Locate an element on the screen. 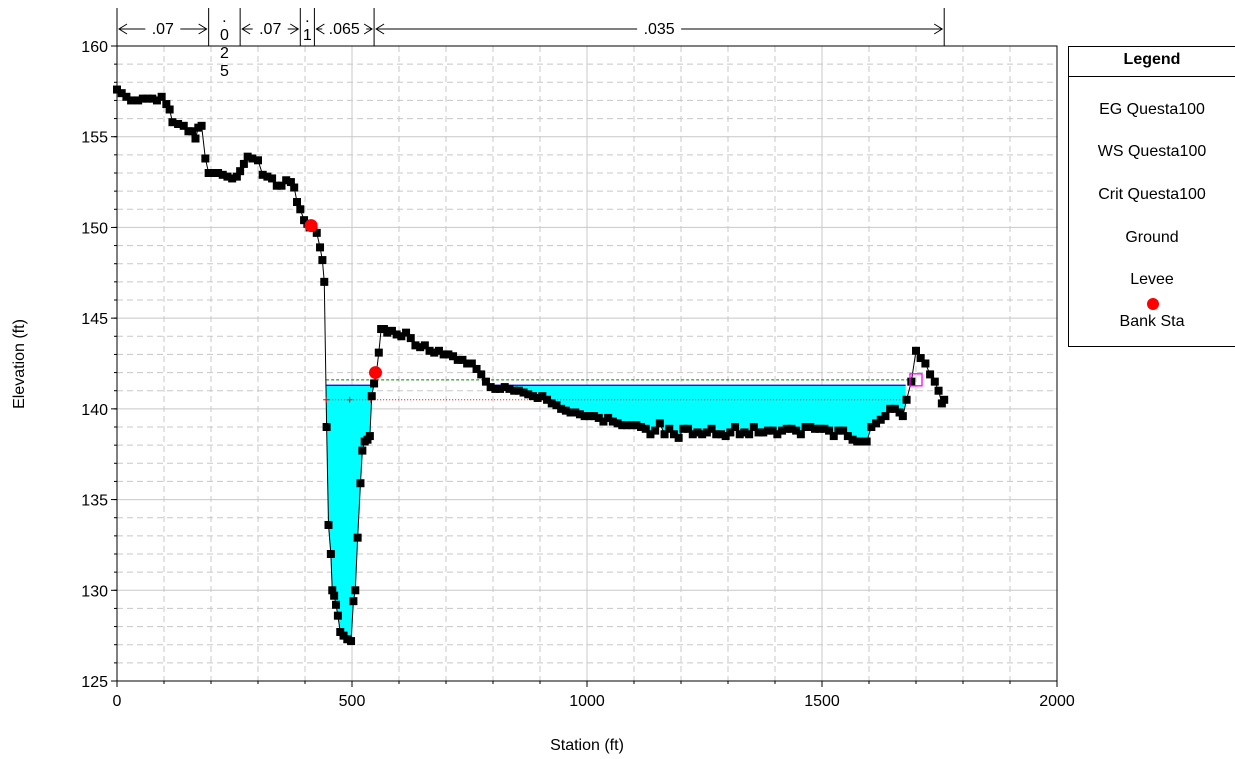  legend-label-bank: Bank Sta is located at coordinates (1152, 321).